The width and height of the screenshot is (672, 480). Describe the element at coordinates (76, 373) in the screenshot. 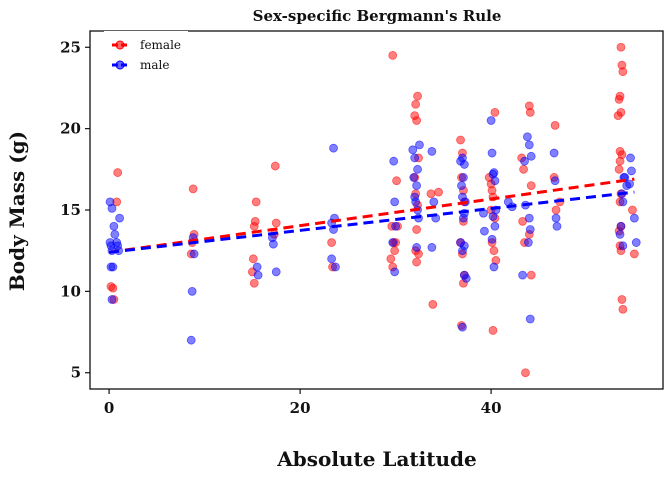

I see `y-tick-label-5: 5` at that location.